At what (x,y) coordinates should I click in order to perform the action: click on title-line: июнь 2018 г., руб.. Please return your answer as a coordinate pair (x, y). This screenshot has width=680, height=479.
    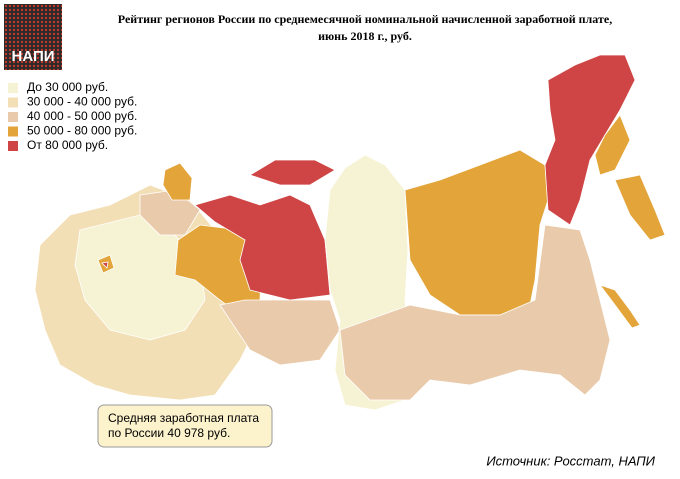
    Looking at the image, I should click on (365, 36).